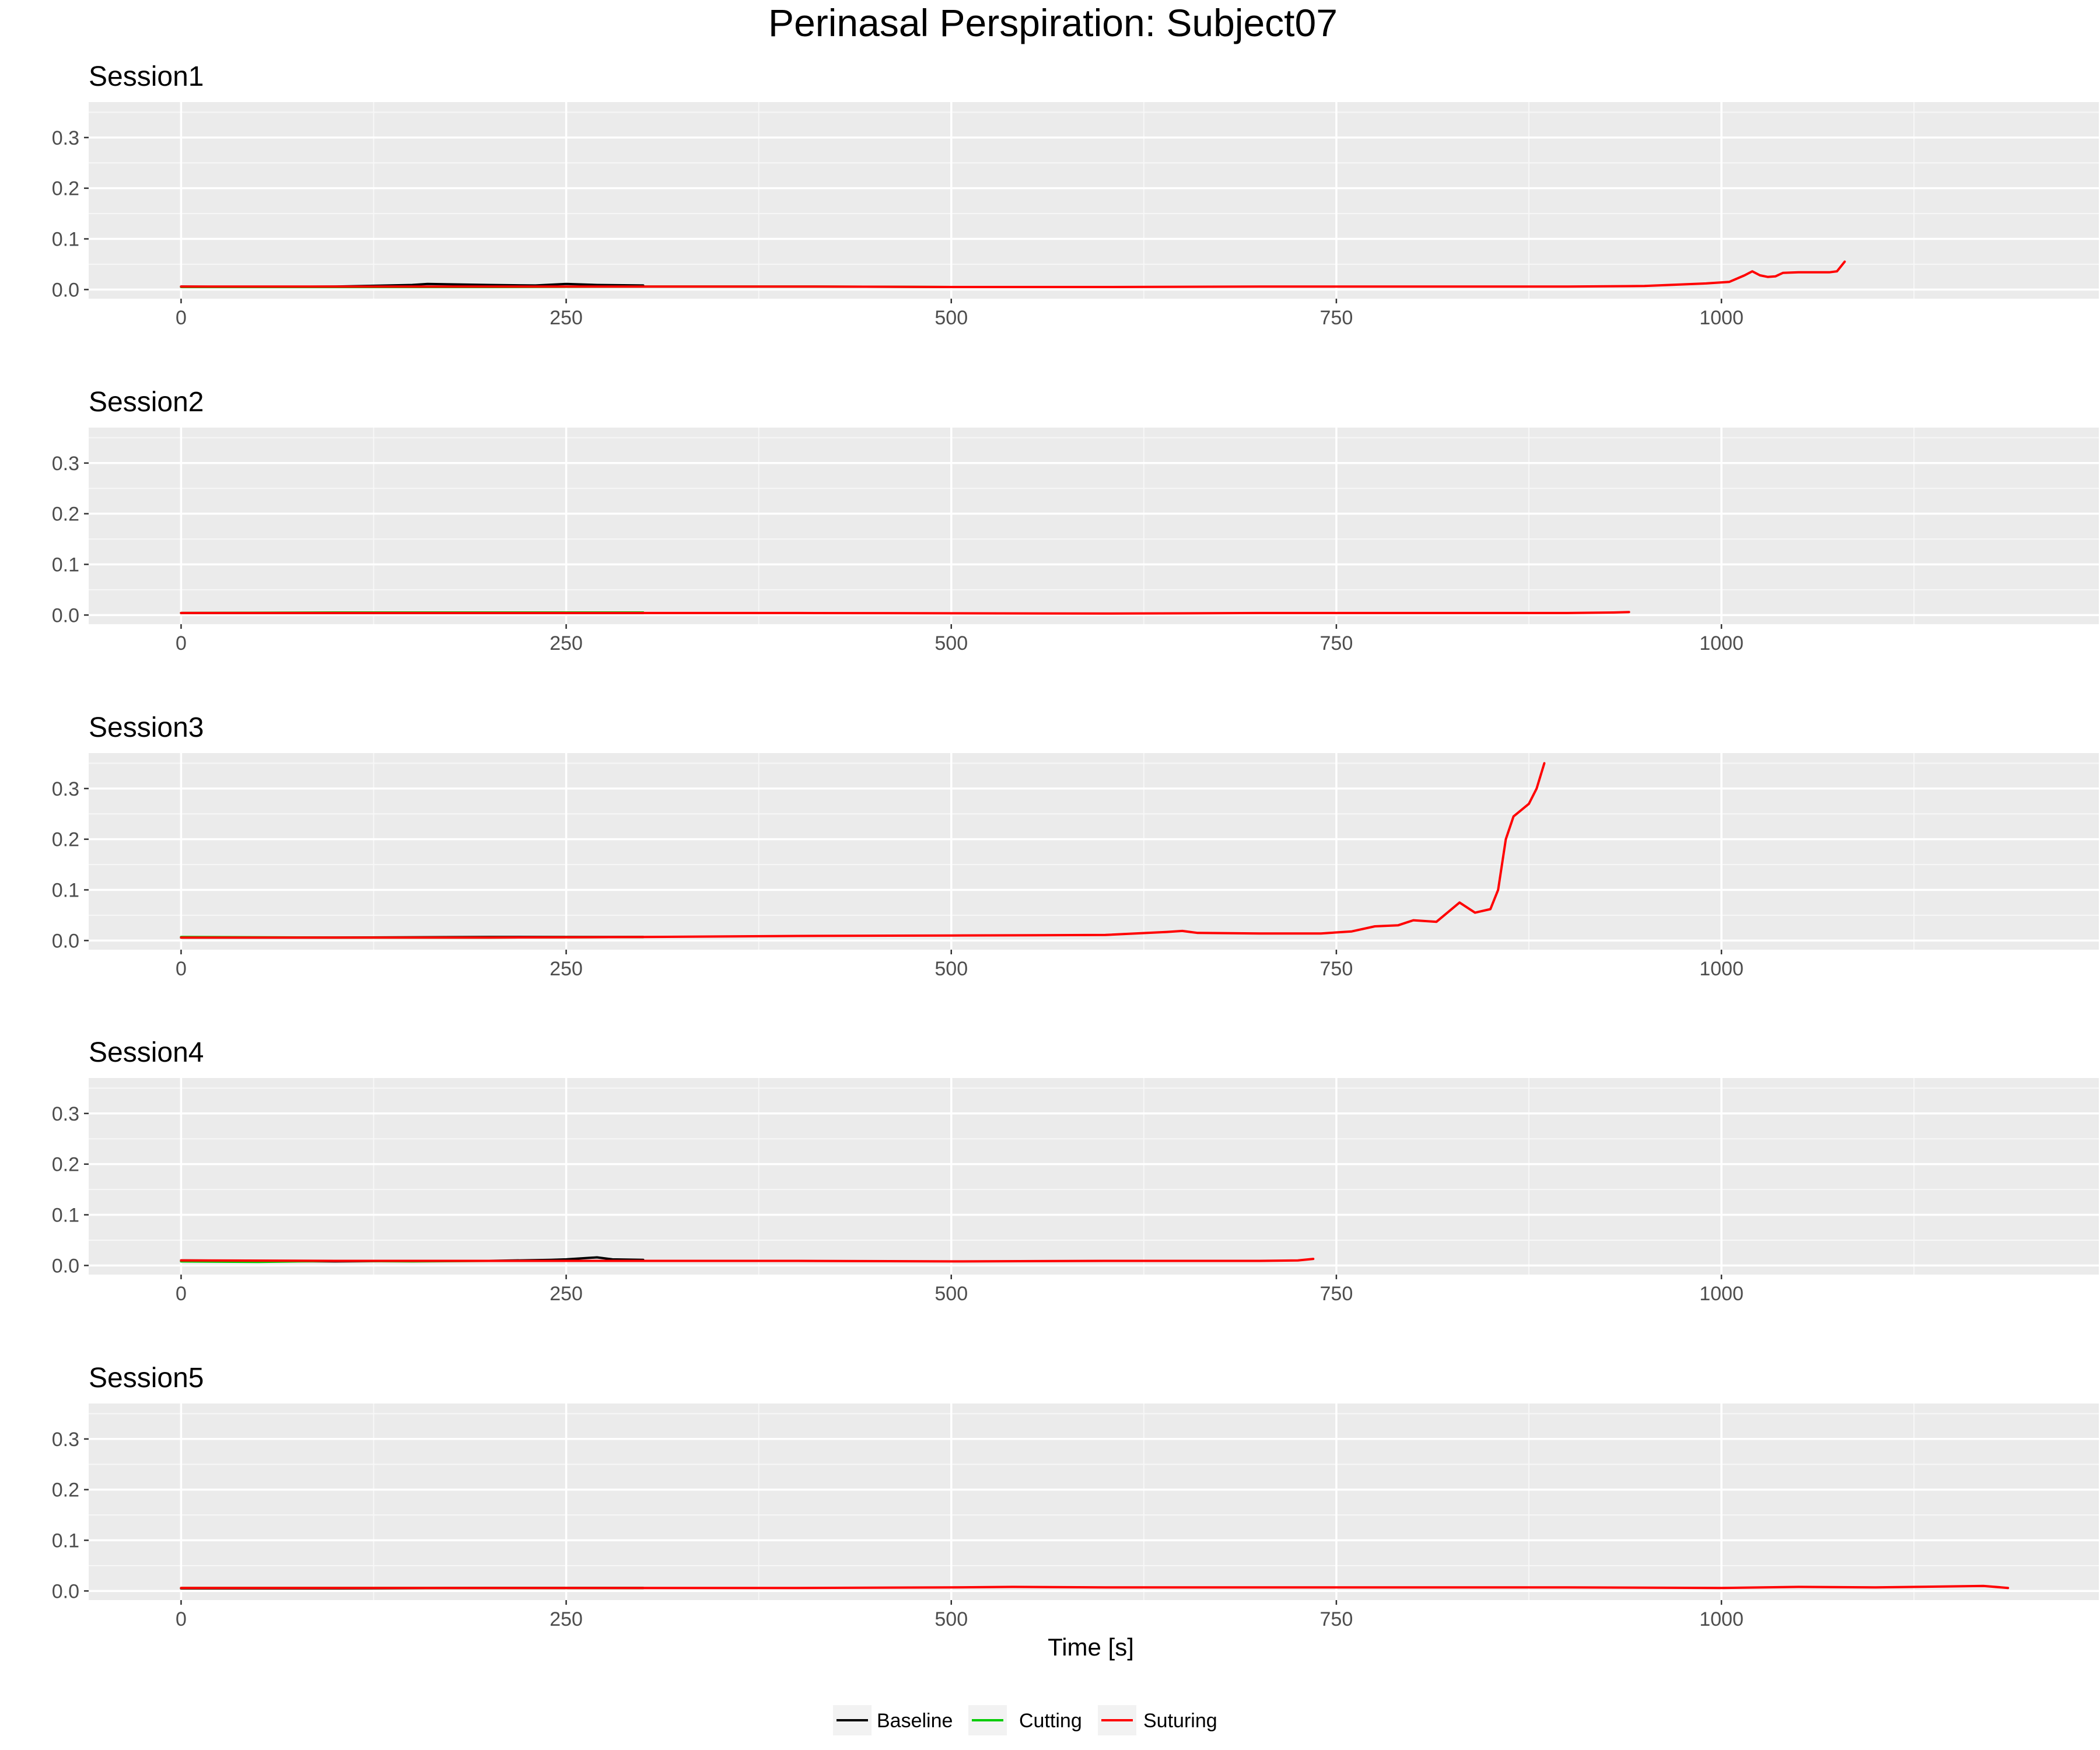 Image resolution: width=2100 pixels, height=1750 pixels. I want to click on panel-5: Session5 0.0 0.1 0.2 0.3 0 250 500 750 1000, so click(1075, 1496).